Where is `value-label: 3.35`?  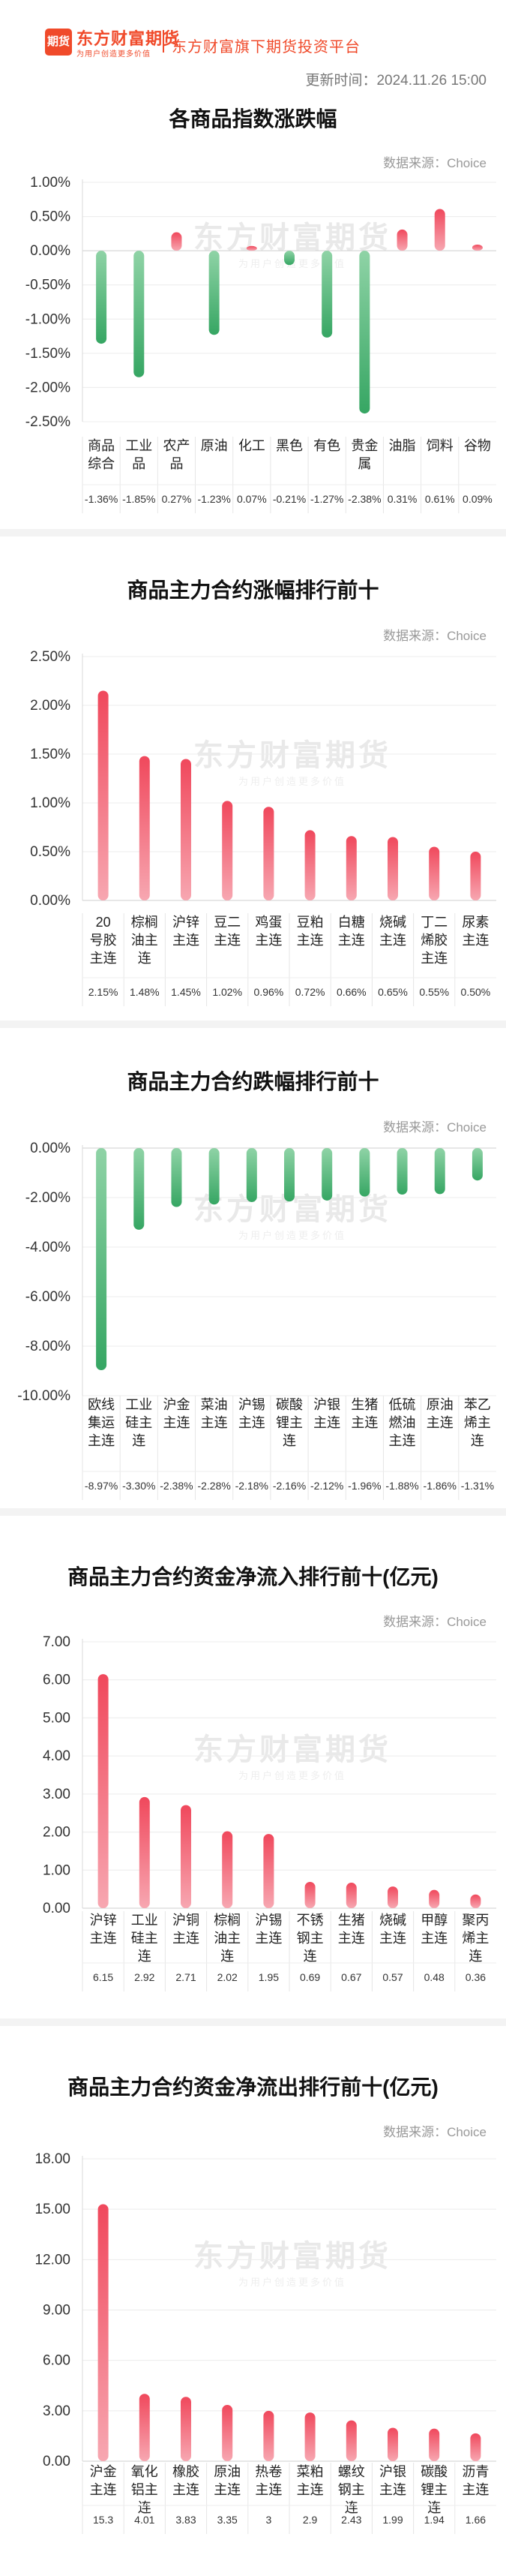
value-label: 3.35 is located at coordinates (228, 2520).